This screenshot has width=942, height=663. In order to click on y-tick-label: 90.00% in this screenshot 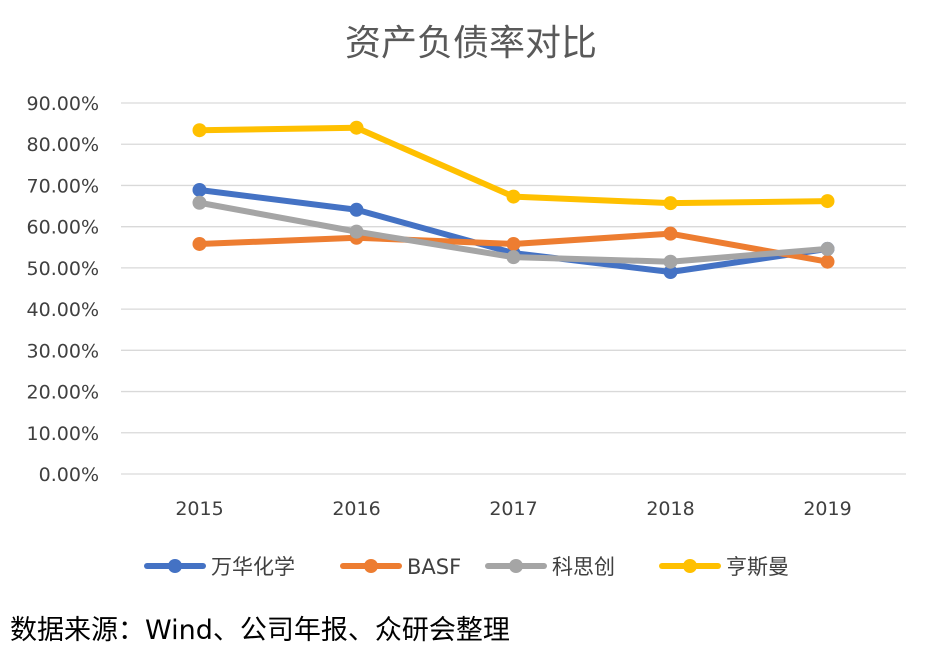, I will do `click(63, 104)`.